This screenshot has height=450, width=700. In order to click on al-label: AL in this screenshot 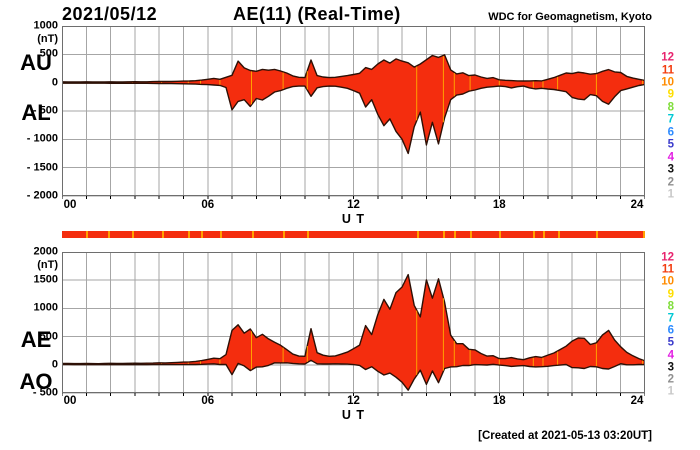, I will do `click(36, 112)`.